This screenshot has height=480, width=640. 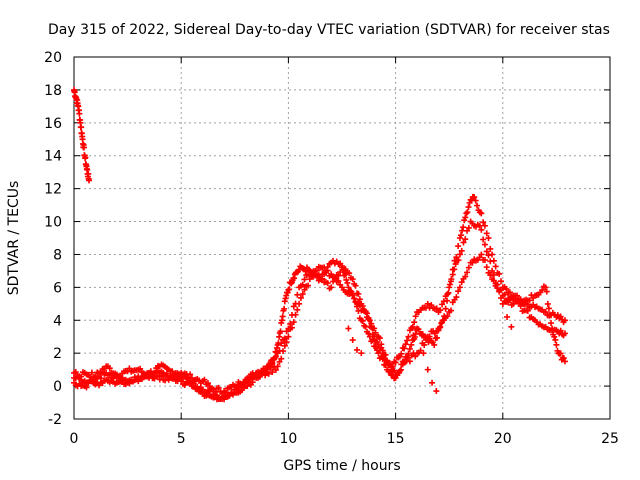 What do you see at coordinates (57, 321) in the screenshot?
I see `y-tick-label: 4` at bounding box center [57, 321].